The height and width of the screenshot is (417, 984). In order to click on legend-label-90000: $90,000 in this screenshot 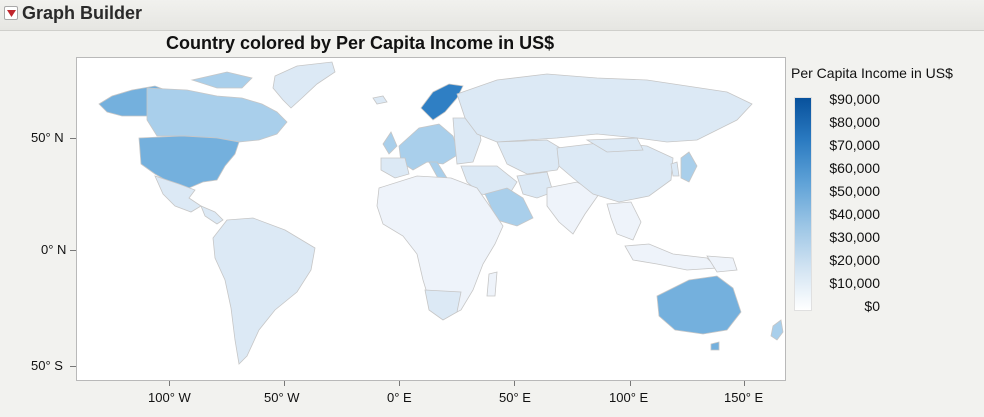, I will do `click(854, 99)`.